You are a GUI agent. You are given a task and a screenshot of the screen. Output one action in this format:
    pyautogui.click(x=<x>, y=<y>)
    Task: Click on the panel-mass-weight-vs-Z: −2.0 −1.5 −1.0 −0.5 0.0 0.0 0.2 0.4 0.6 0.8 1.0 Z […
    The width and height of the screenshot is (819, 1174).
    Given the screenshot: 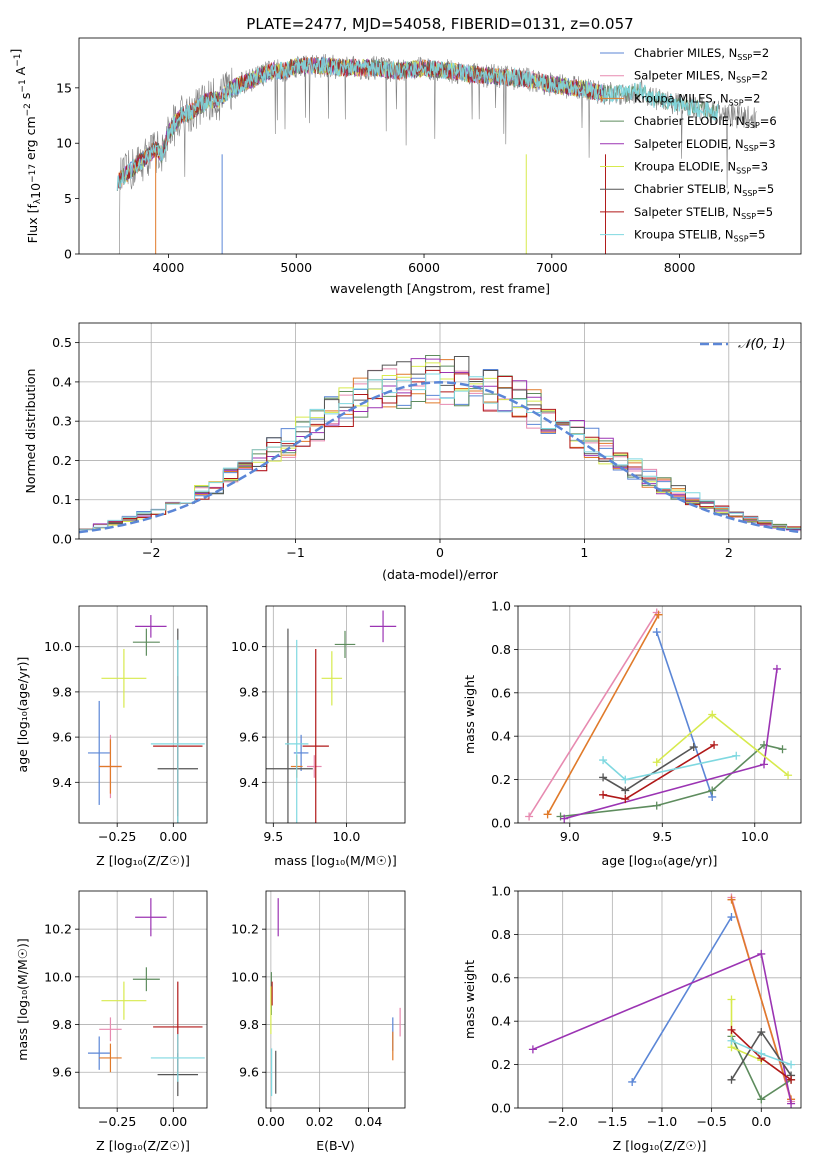 What is the action you would take?
    pyautogui.click(x=632, y=1018)
    